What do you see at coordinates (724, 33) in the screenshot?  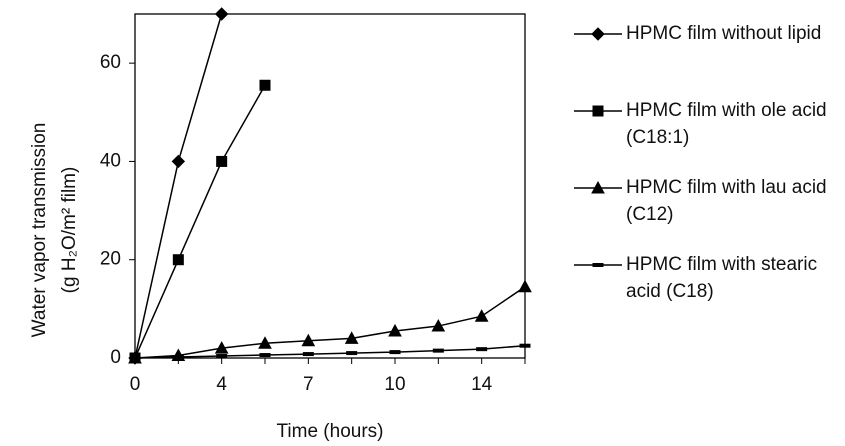 I see `legend-label: HPMC film without lipid` at bounding box center [724, 33].